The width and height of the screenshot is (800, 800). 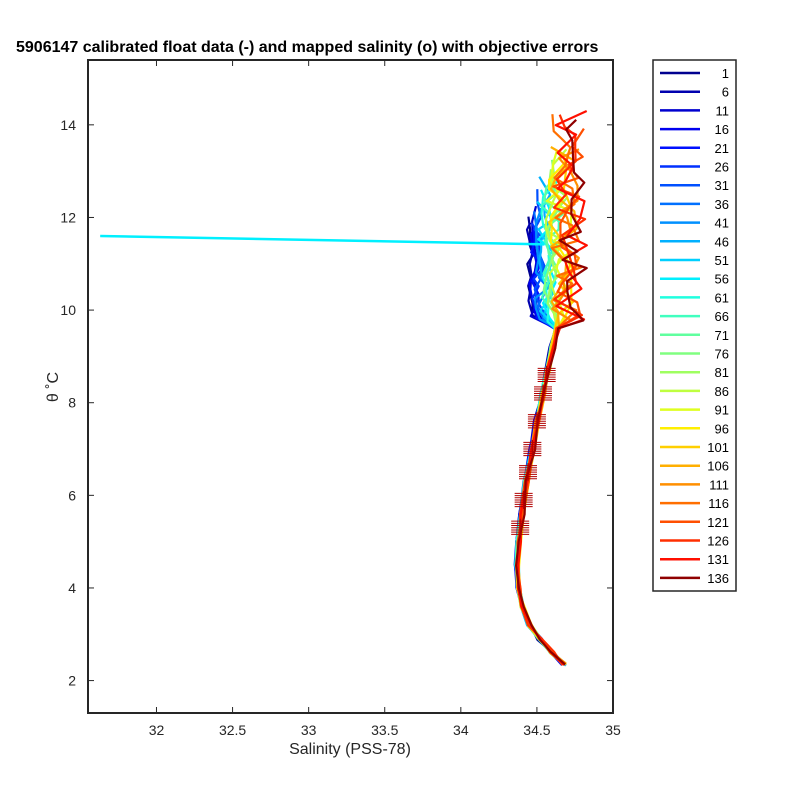 I want to click on legend-label: 41, so click(x=722, y=223).